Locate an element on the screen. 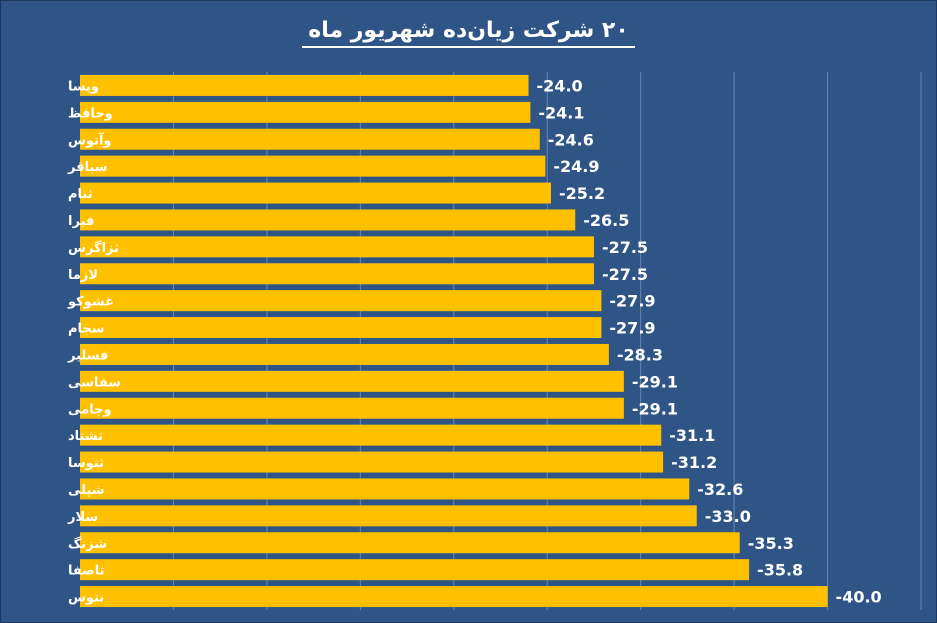 This screenshot has height=623, width=937. category-label: وجامی is located at coordinates (90, 409).